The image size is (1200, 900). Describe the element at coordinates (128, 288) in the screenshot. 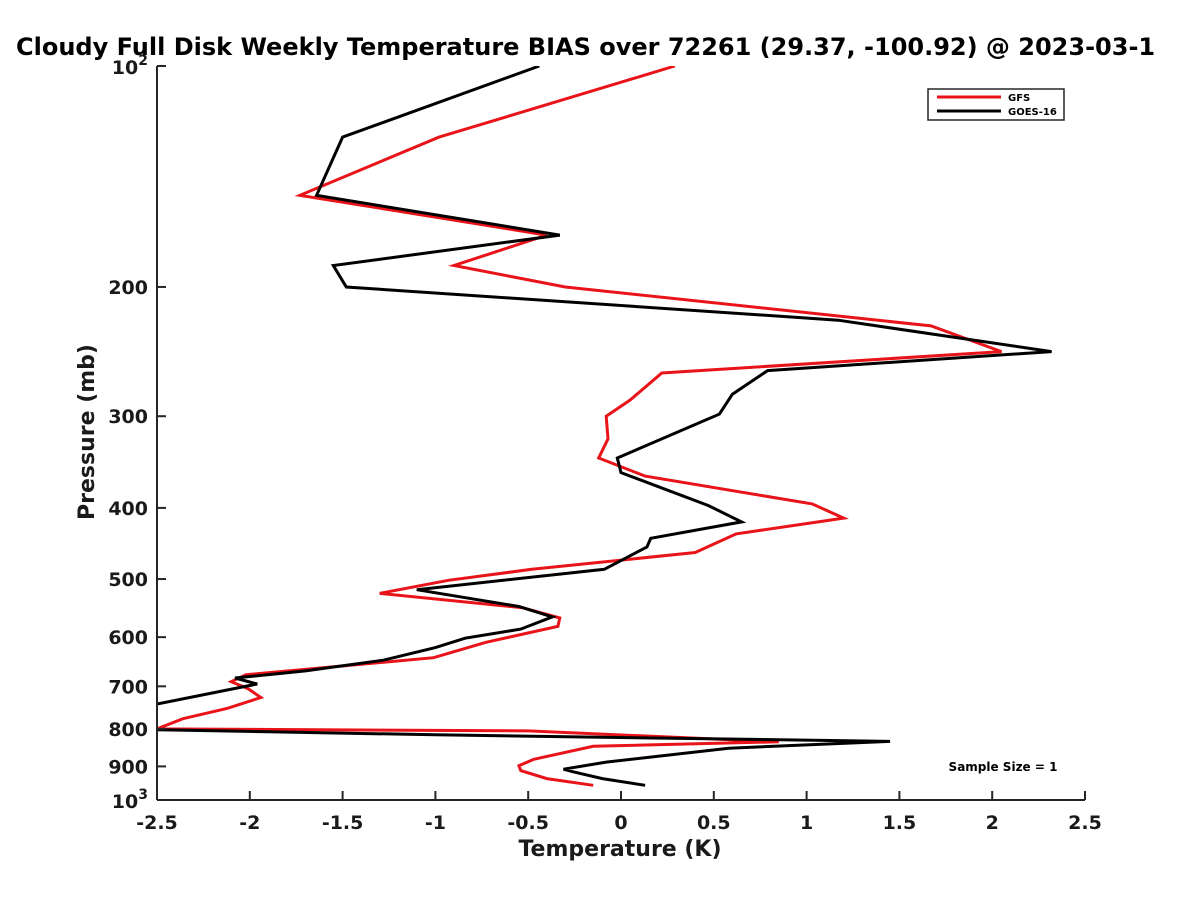

I see `y-tick-label: 200` at that location.